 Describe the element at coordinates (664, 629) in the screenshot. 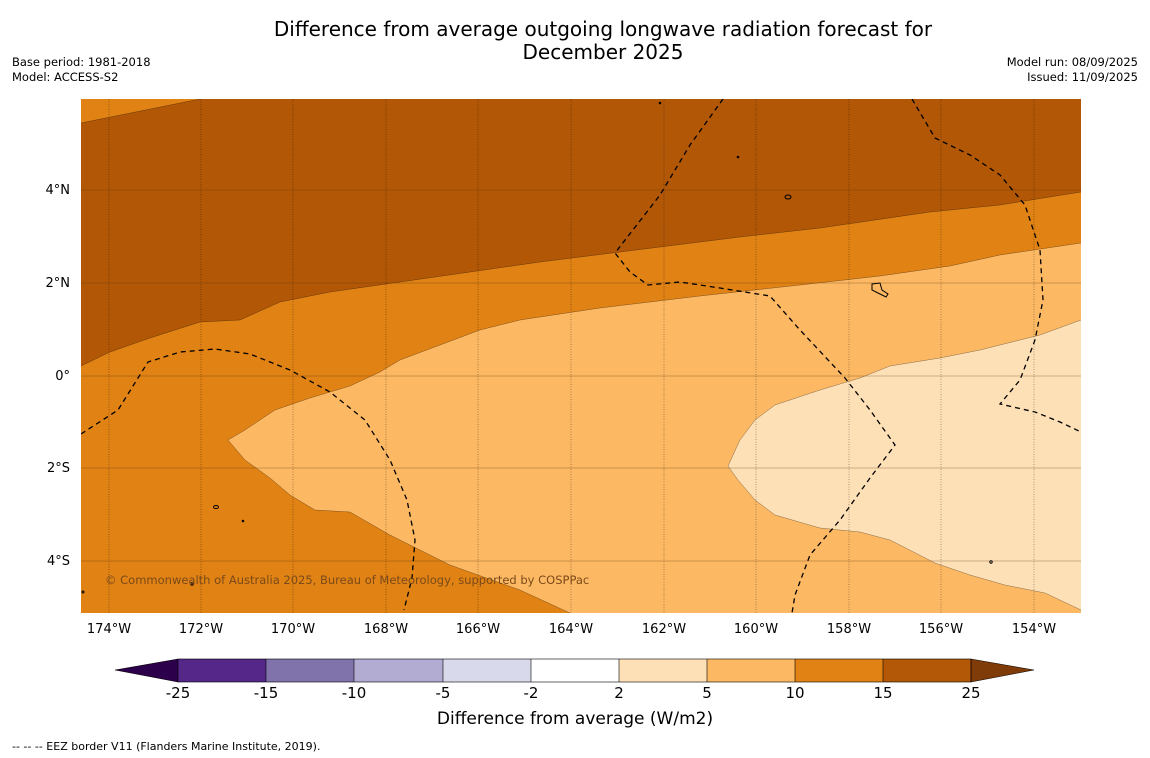

I see `lon-label-162w: 162°W` at that location.